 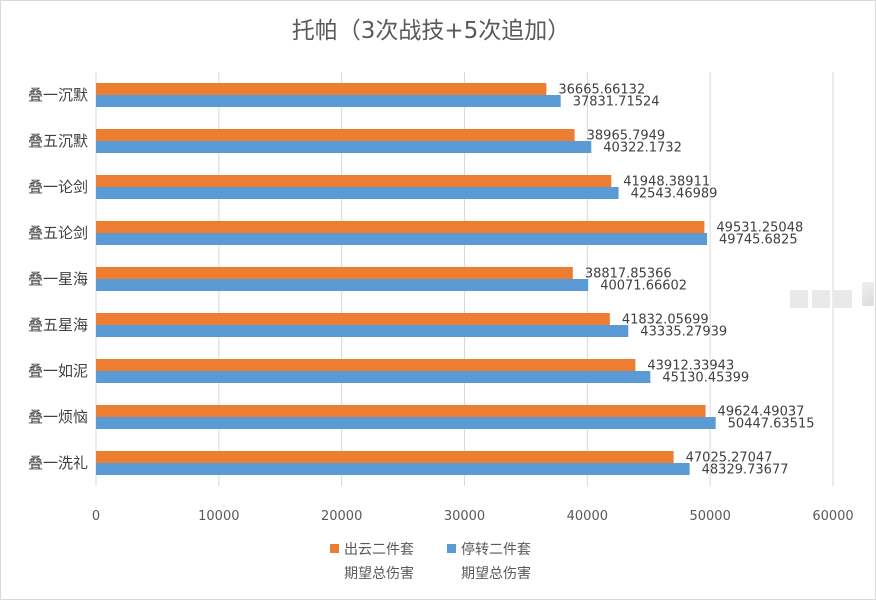 I want to click on x-tick-labels: 0 10000 20000 30000 40000 50000 60000, so click(x=473, y=516).